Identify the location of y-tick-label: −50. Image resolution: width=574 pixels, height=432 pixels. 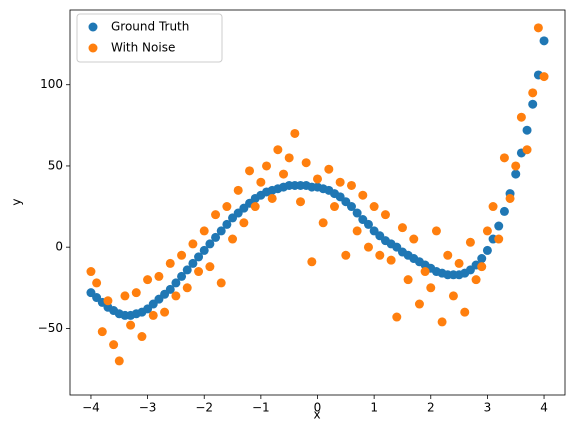
(50, 328).